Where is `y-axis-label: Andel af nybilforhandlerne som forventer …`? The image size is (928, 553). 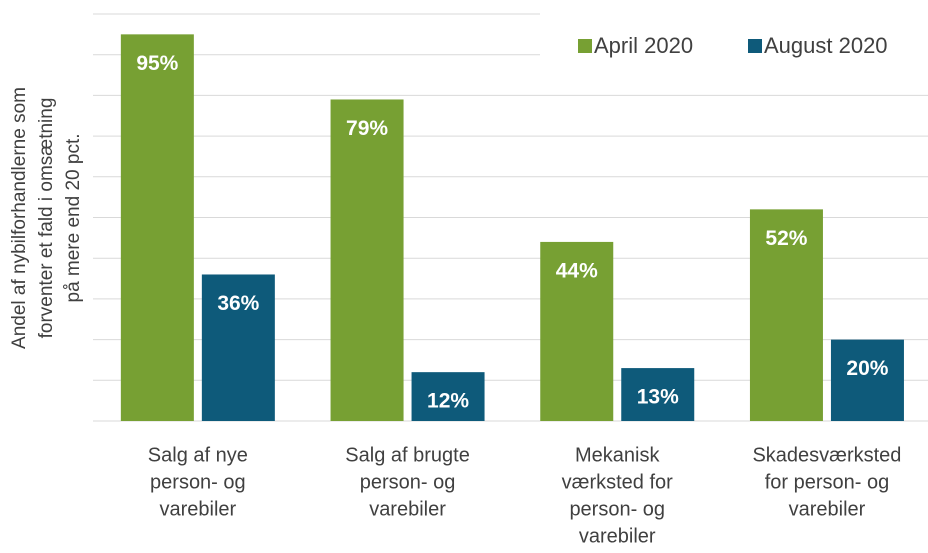 y-axis-label: Andel af nybilforhandlerne som forventer … is located at coordinates (46, 218).